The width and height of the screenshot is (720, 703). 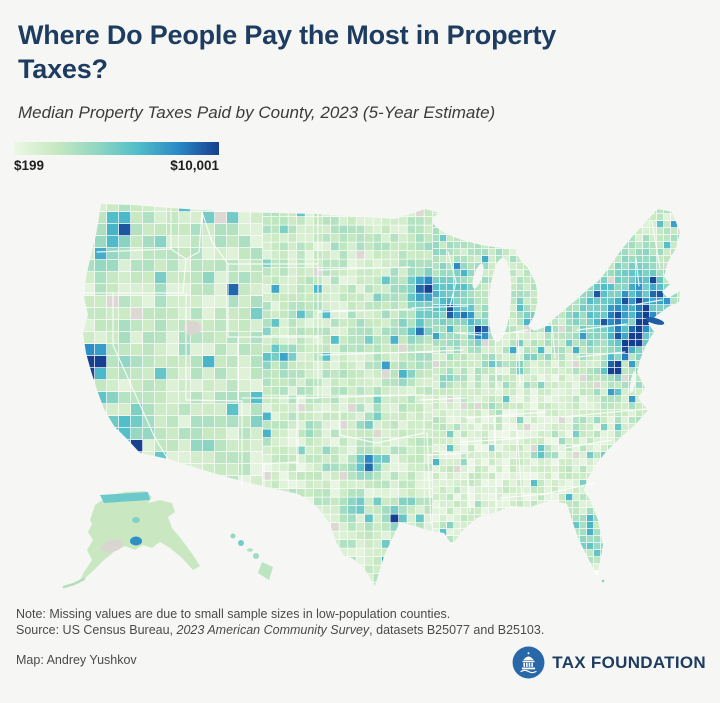 What do you see at coordinates (96, 630) in the screenshot?
I see `source-prefix: Source: US Census Bureau,` at bounding box center [96, 630].